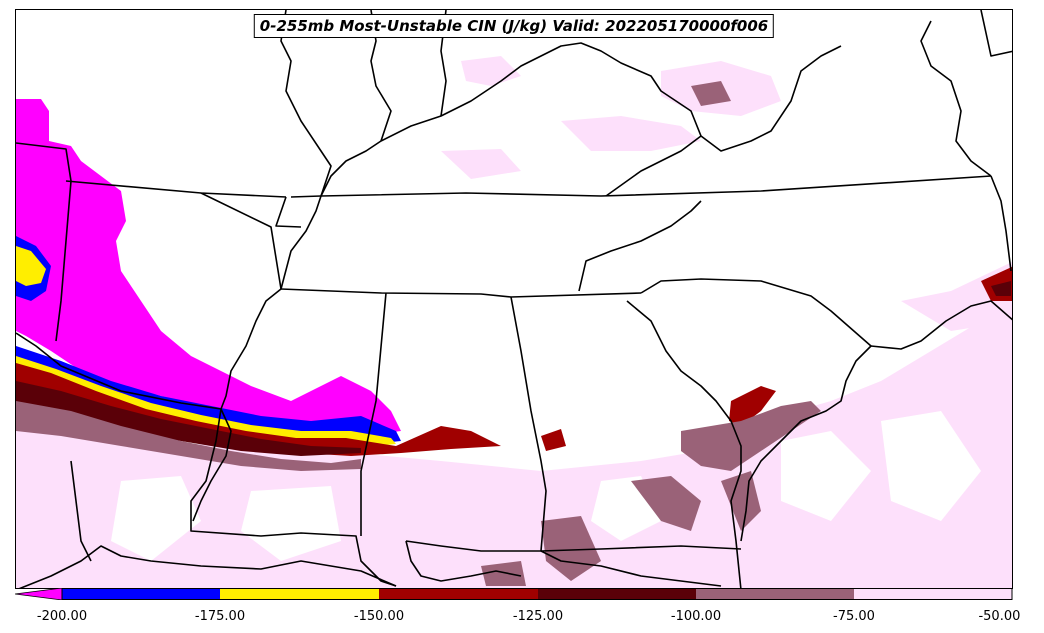 The image size is (1044, 633). I want to click on colorbar-extend-arrow, so click(39, 594).